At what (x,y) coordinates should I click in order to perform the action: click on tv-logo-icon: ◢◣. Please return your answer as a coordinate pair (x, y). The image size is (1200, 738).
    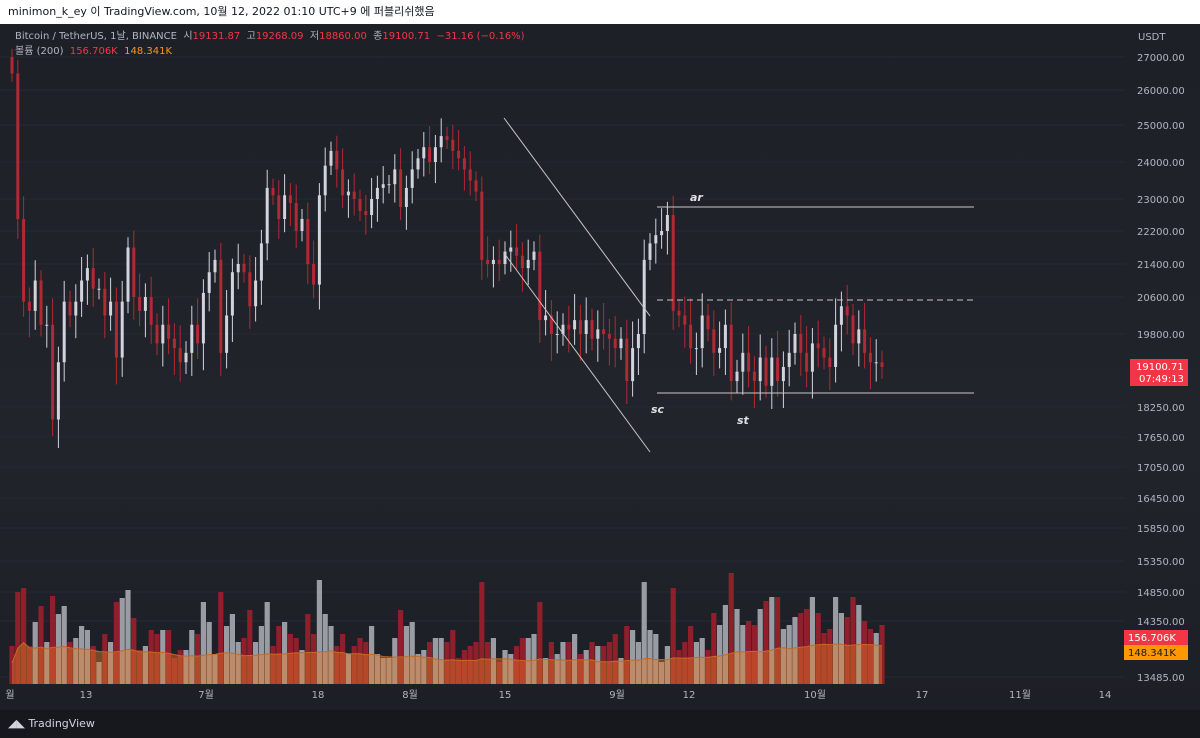
    Looking at the image, I should click on (16, 723).